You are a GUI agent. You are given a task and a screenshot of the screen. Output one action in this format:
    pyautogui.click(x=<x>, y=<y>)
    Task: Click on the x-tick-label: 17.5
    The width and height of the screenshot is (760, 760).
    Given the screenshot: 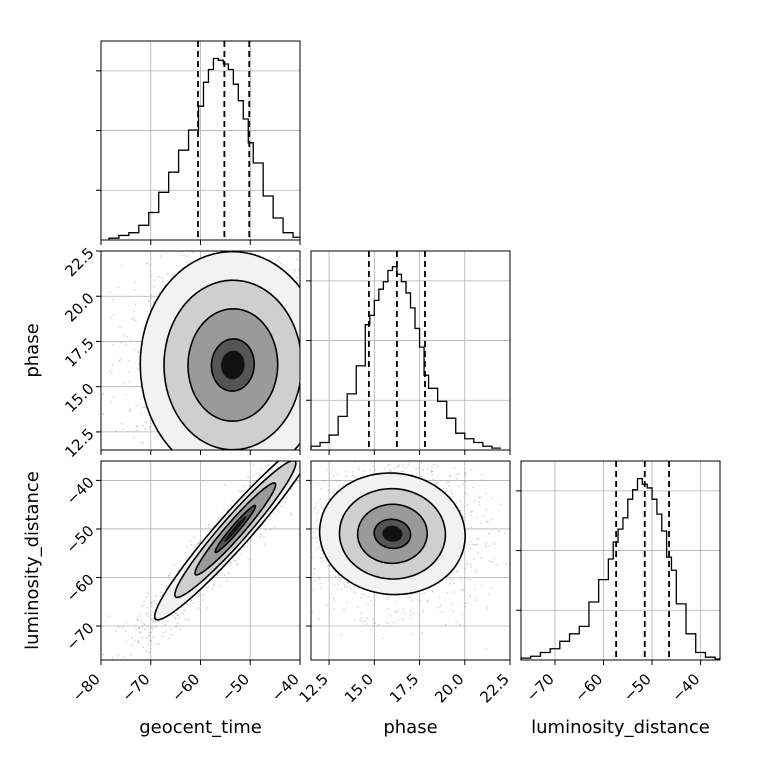 What is the action you would take?
    pyautogui.click(x=404, y=688)
    